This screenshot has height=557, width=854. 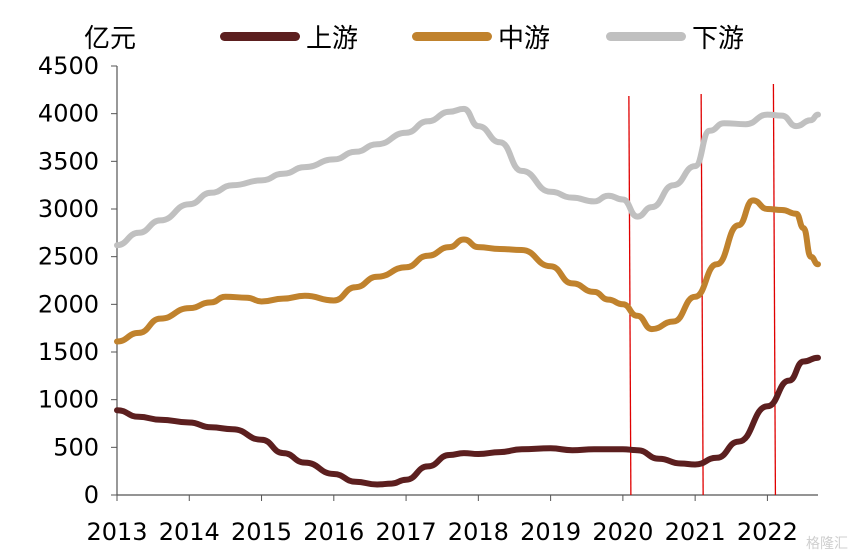 I want to click on legend-item-midstream: 中游, so click(x=481, y=36).